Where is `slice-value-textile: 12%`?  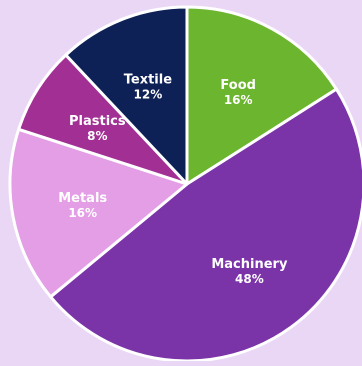
slice-value-textile: 12% is located at coordinates (148, 94).